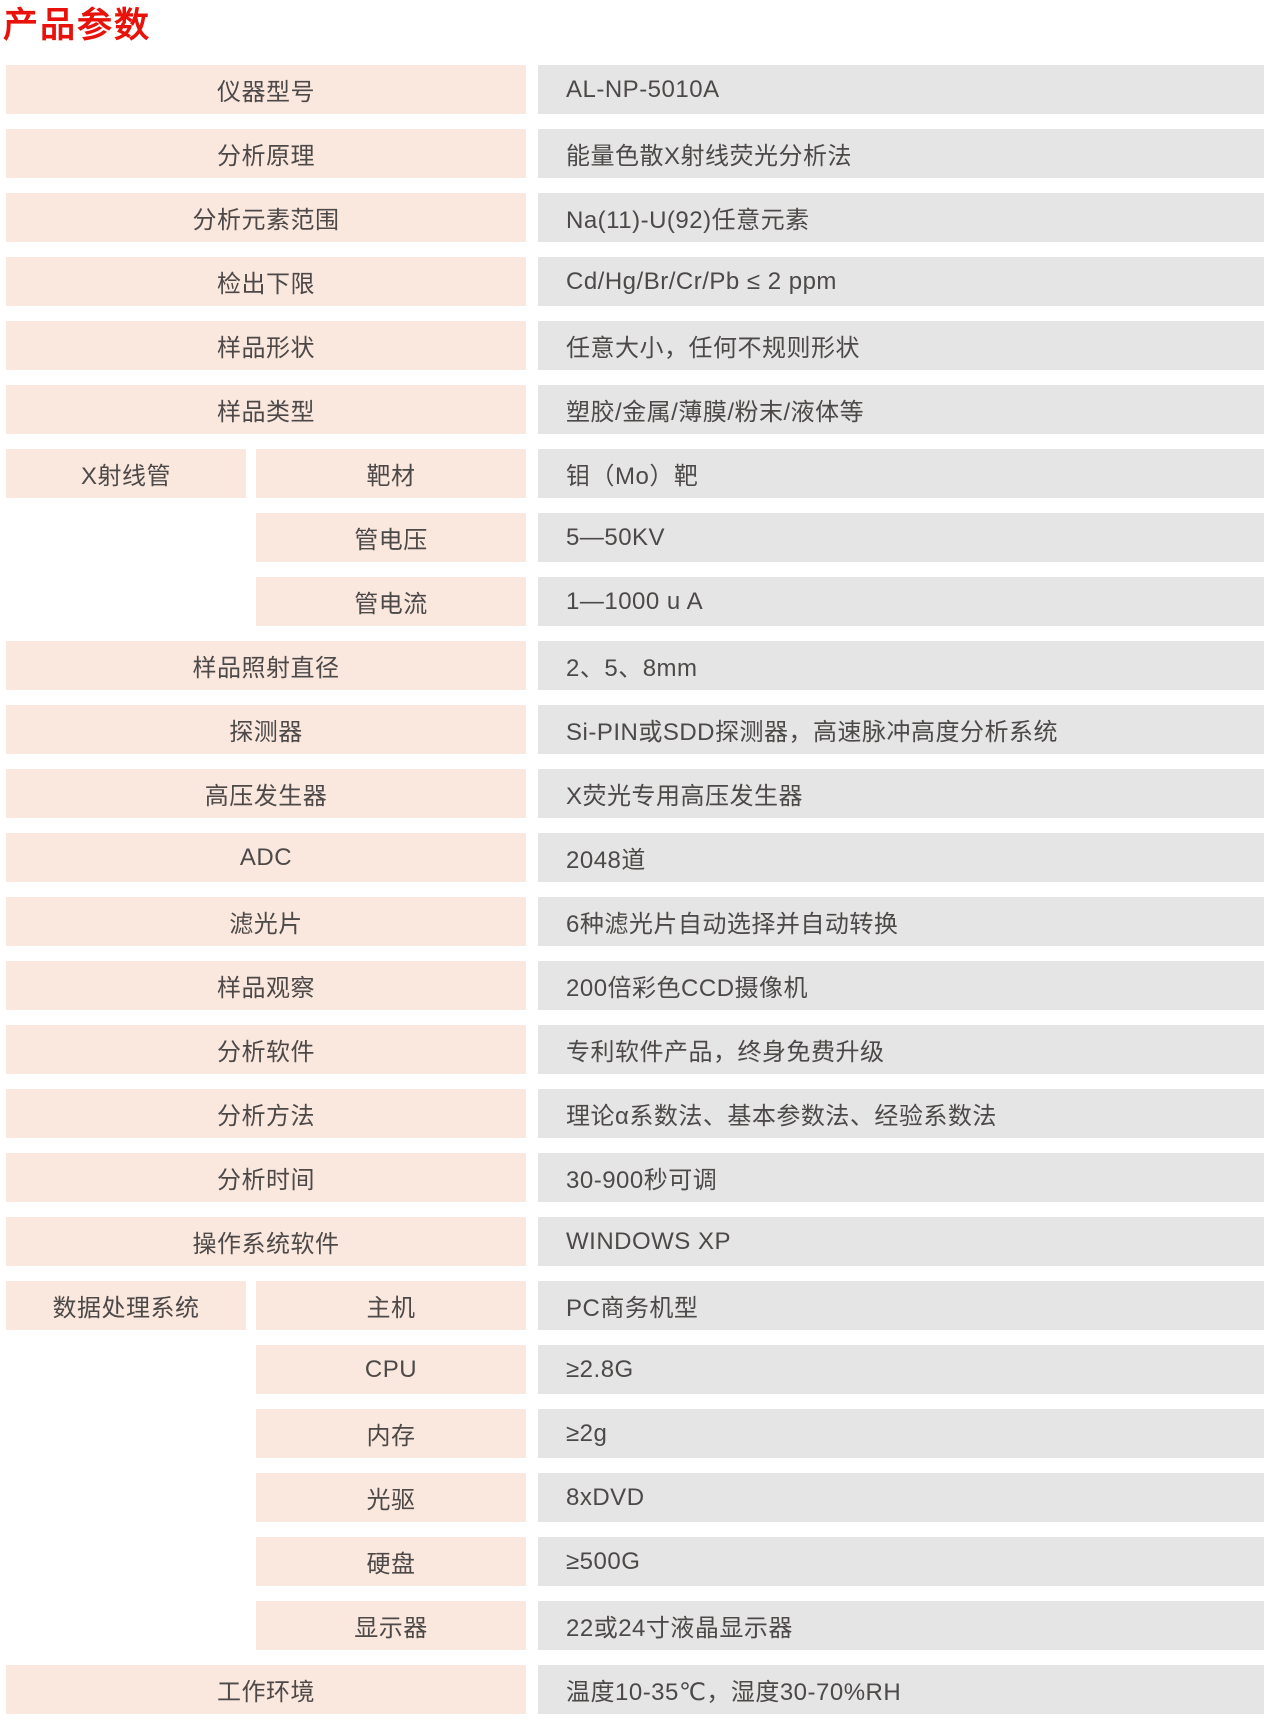  I want to click on table-row: 管电流 1—1000 u A, so click(760, 602).